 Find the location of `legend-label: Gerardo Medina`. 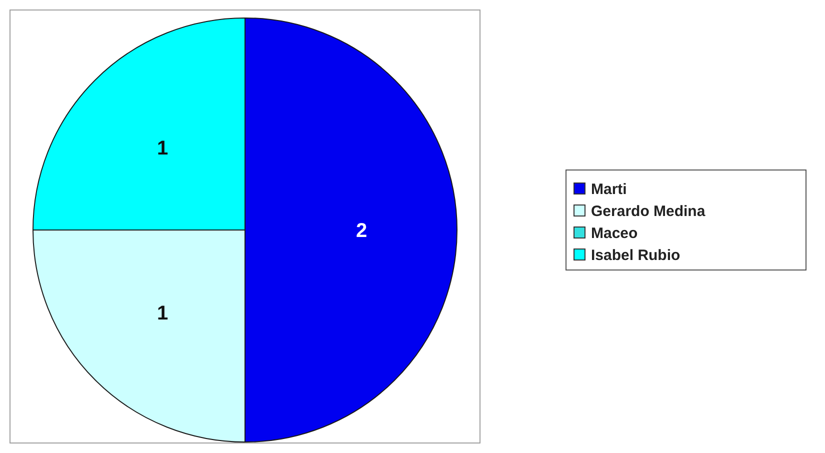

legend-label: Gerardo Medina is located at coordinates (648, 211).